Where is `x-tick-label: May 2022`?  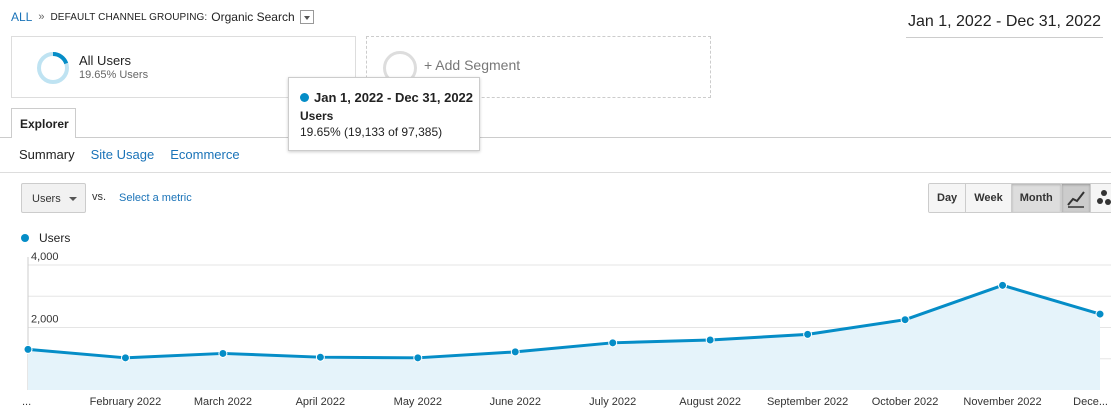
x-tick-label: May 2022 is located at coordinates (418, 402).